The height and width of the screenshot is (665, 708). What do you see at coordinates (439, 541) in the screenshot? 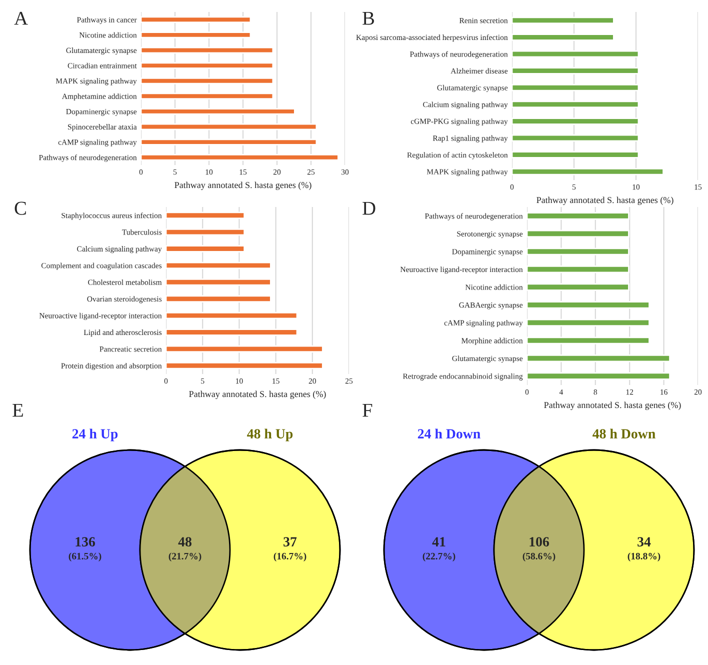
I see `text: 41` at bounding box center [439, 541].